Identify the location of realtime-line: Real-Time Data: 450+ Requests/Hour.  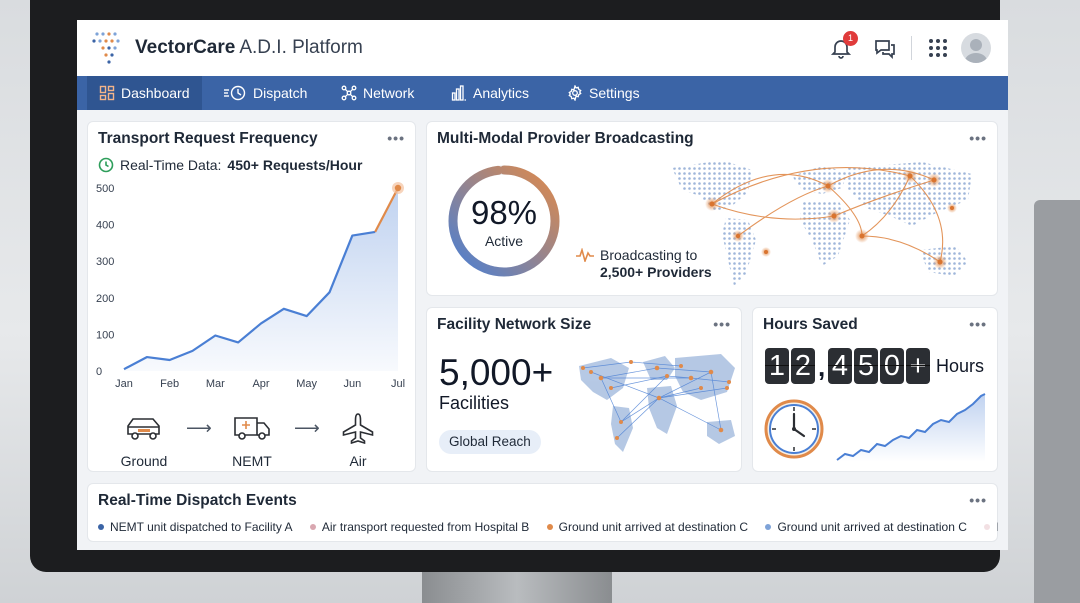
(230, 165).